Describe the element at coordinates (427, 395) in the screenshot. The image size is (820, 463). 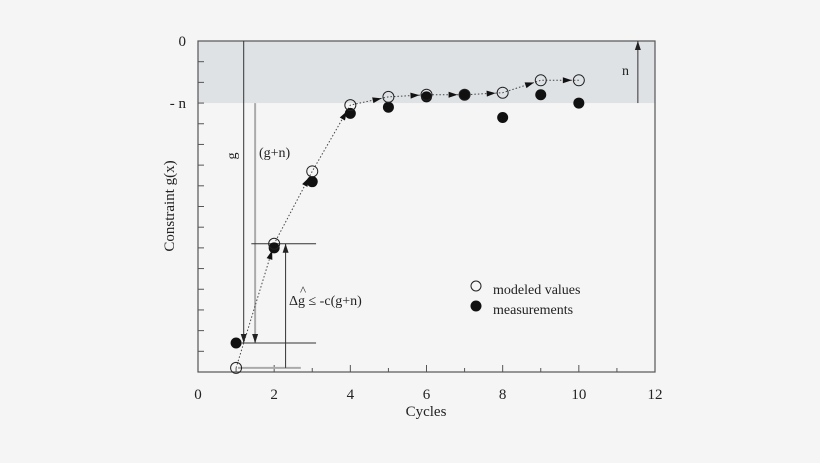
I see `x-tick-label: 6` at that location.